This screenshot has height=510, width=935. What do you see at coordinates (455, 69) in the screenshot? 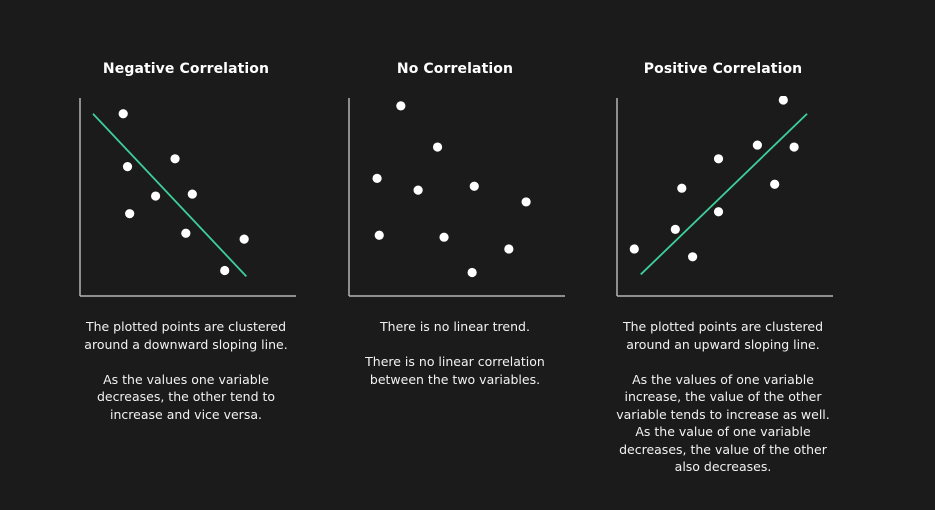
I see `chart-title: No Correlation` at bounding box center [455, 69].